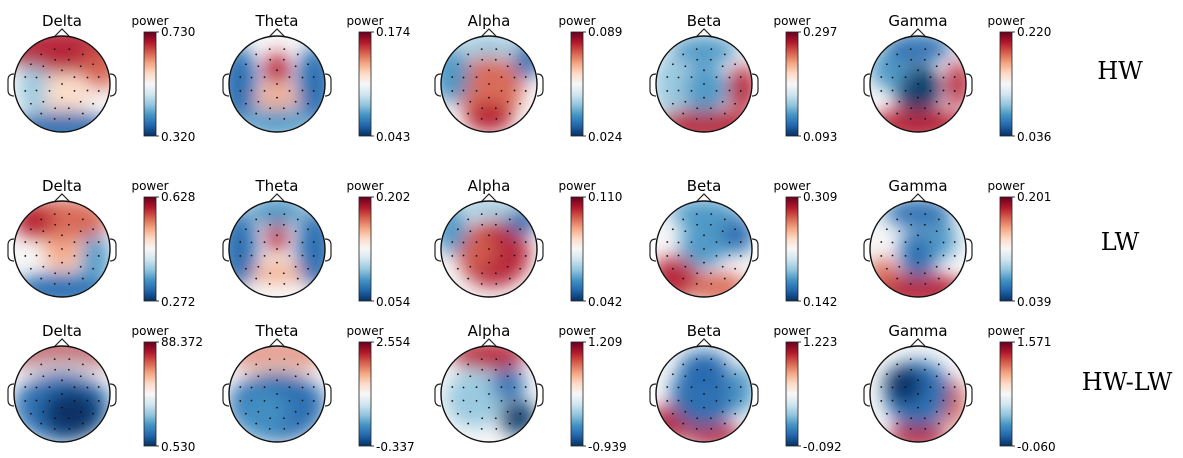  Describe the element at coordinates (704, 186) in the screenshot. I see `band-title: Beta` at that location.